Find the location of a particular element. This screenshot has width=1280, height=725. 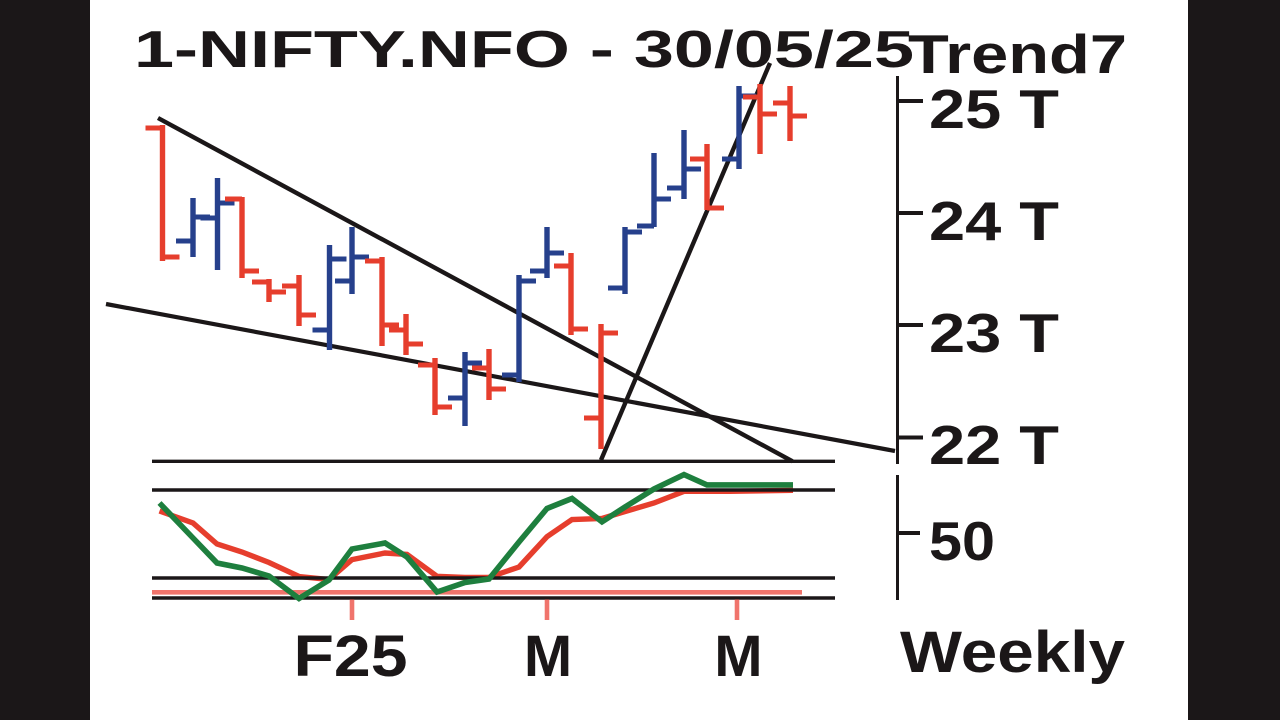

svg-text: 25 T is located at coordinates (994, 109).